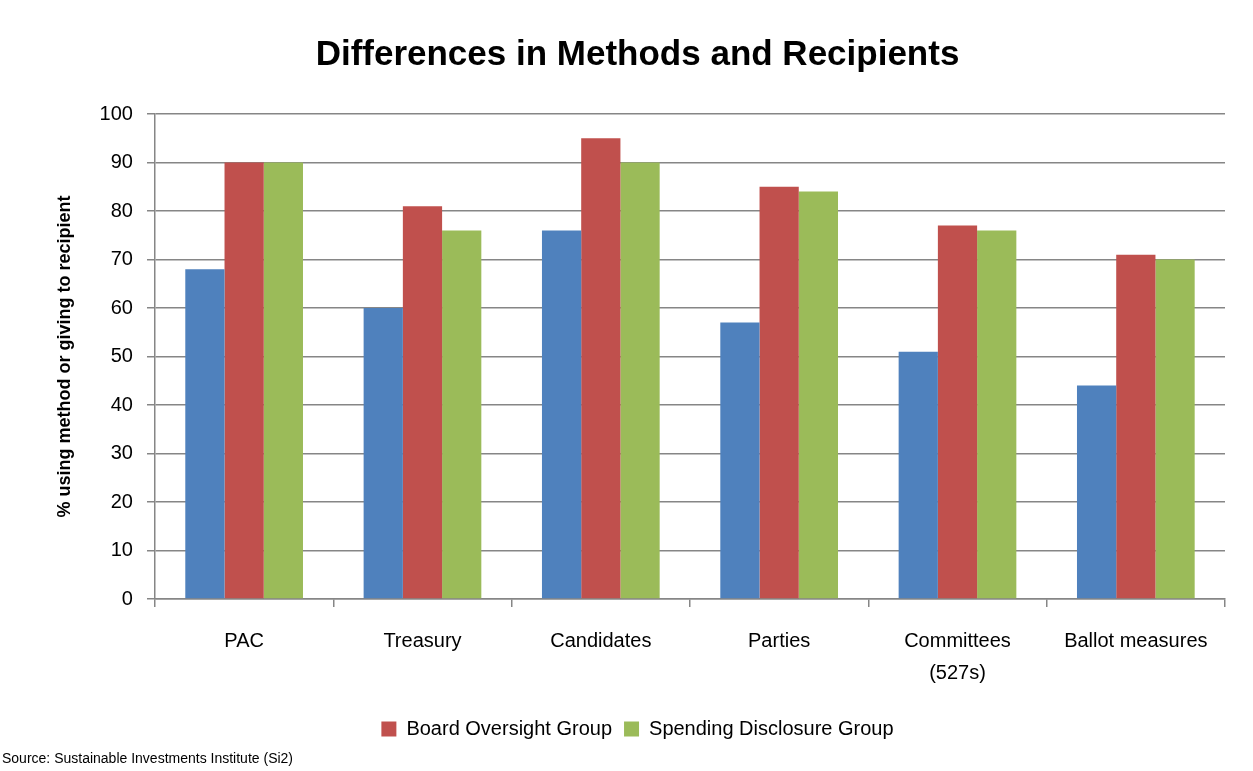 The image size is (1253, 771). I want to click on x-tick-label: PAC, so click(244, 639).